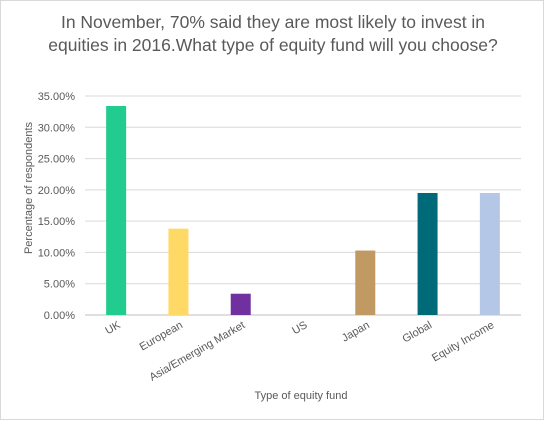 The image size is (544, 421). I want to click on x-tick-label: UK, so click(113, 328).